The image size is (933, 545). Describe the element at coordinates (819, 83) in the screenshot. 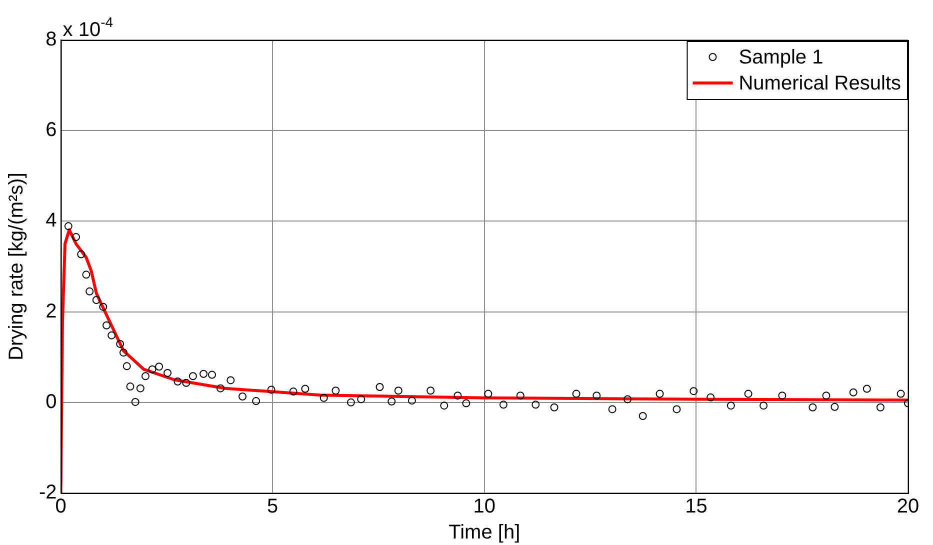

I see `legend-label: Numerical Results` at that location.